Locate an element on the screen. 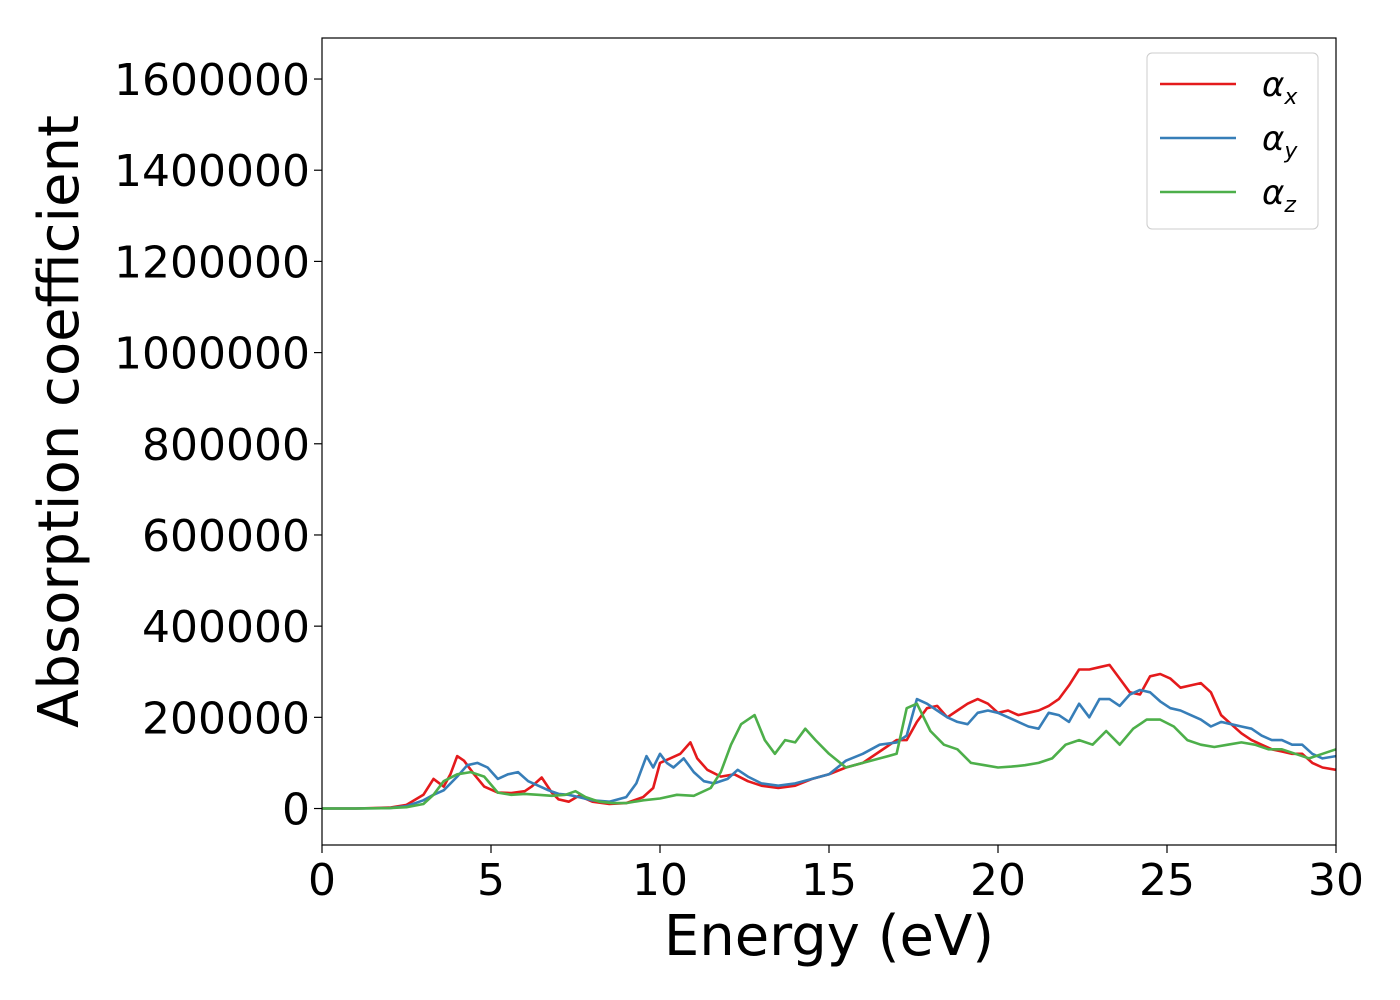 The height and width of the screenshot is (1000, 1400). legend: αx αy αz is located at coordinates (1232, 141).